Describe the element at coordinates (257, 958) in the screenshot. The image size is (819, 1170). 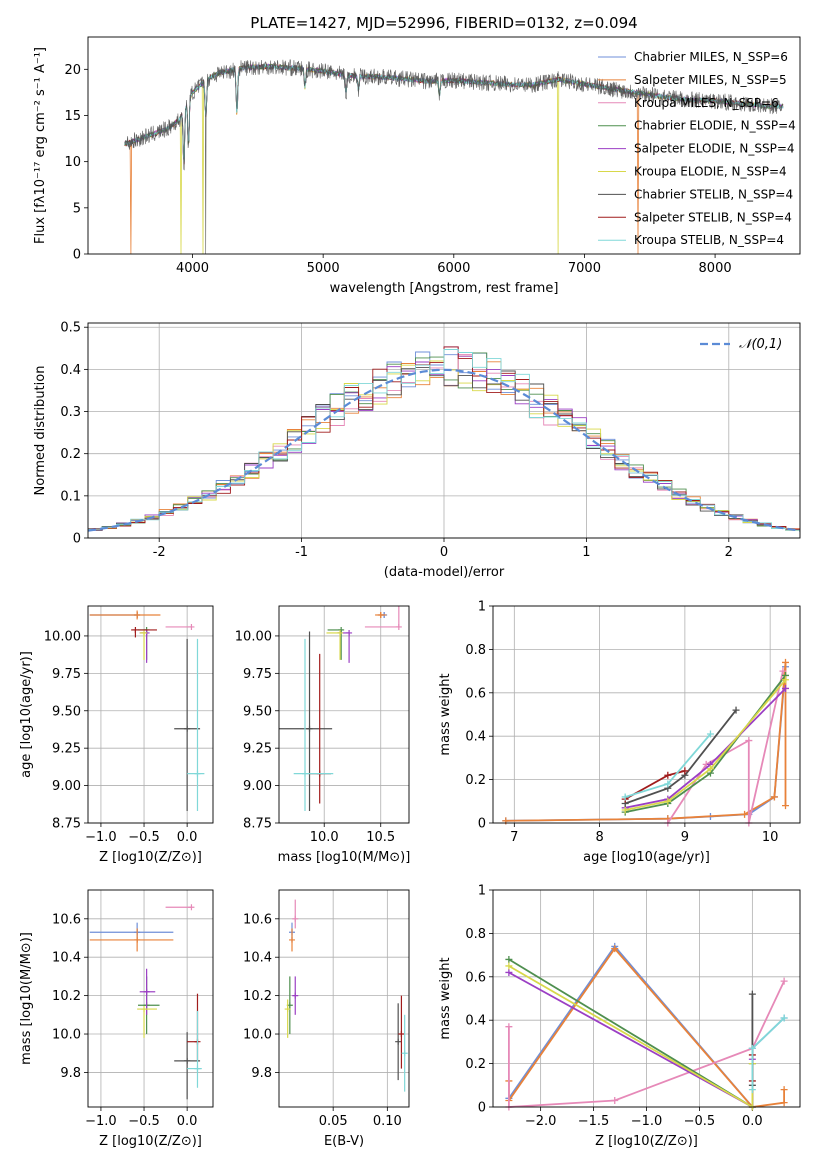
I see `y-tick-label: 10.4` at that location.